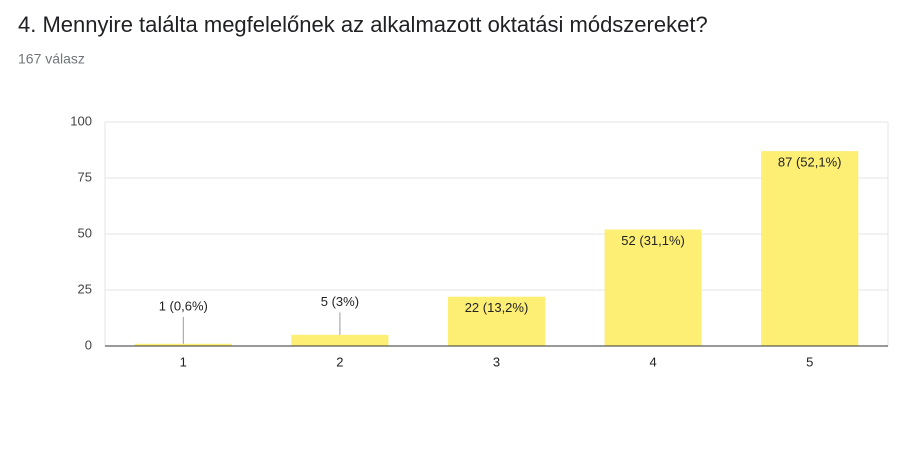 This screenshot has width=900, height=450. Describe the element at coordinates (51, 59) in the screenshot. I see `chart-subtitle: 167 válasz` at that location.